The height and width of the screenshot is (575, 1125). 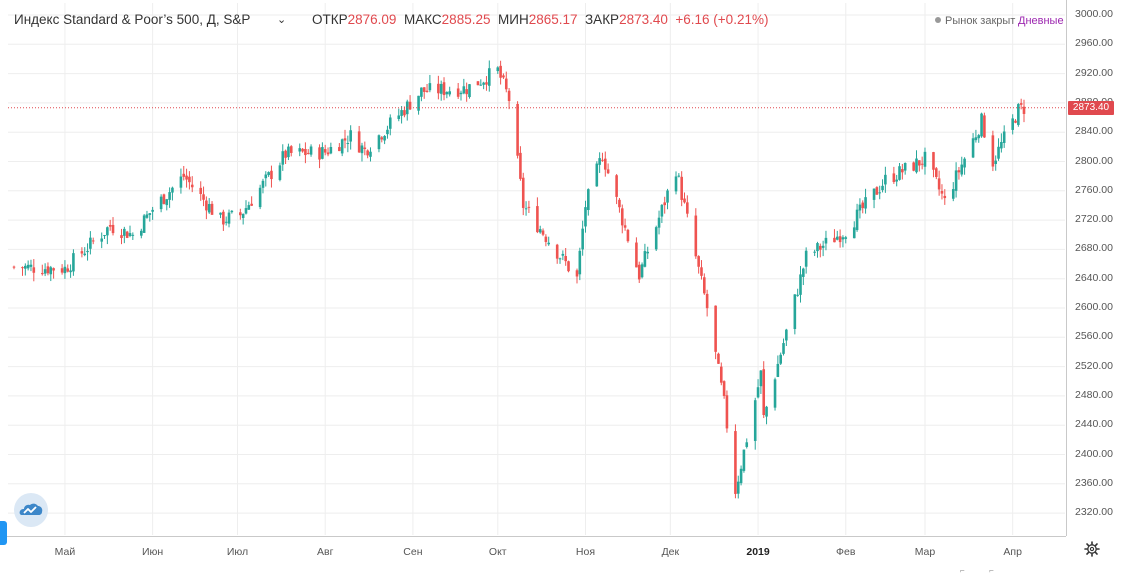 I want to click on logo-button, so click(x=31, y=510).